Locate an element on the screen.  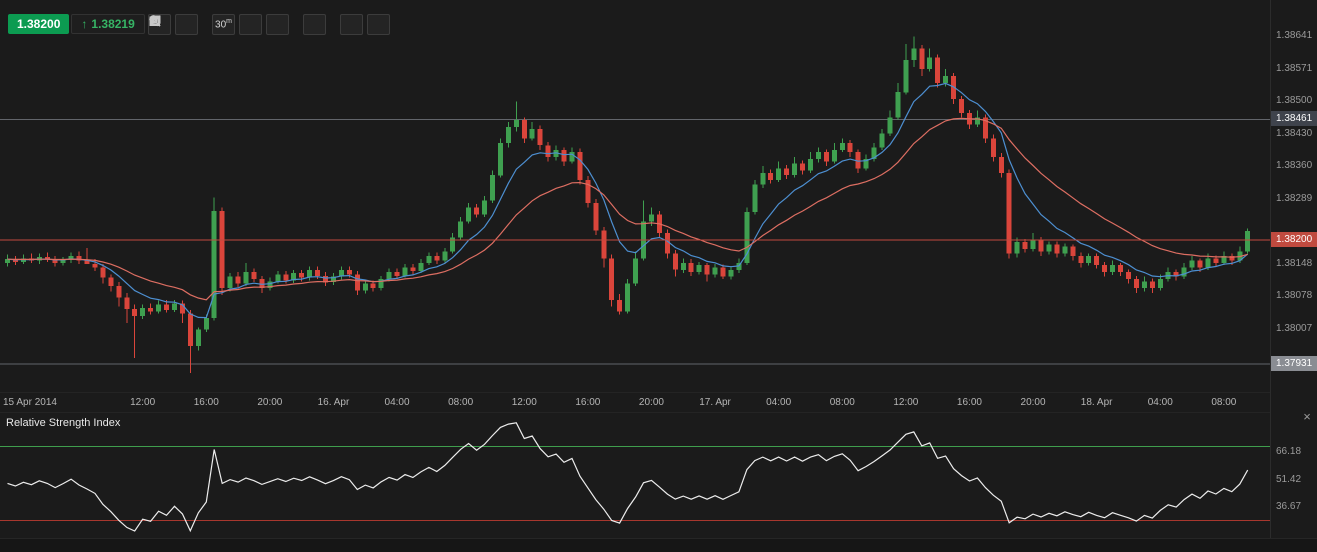
bottom-scroll-area is located at coordinates (658, 545).